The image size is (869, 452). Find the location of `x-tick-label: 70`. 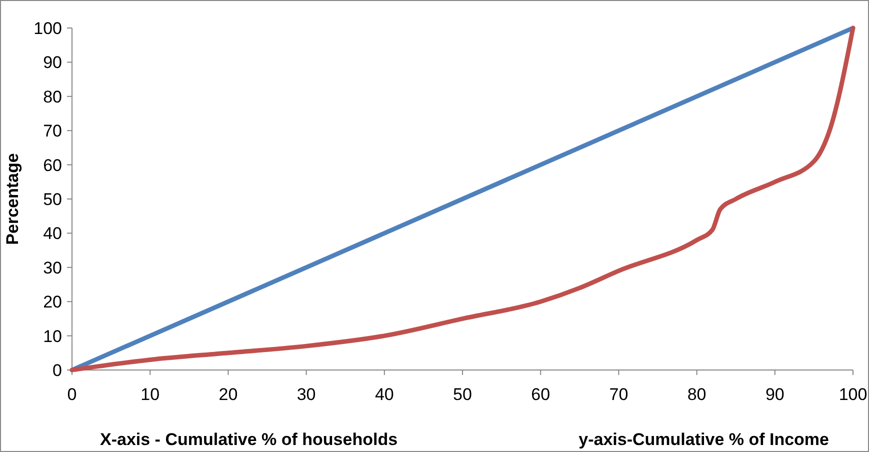

x-tick-label: 70 is located at coordinates (618, 394).